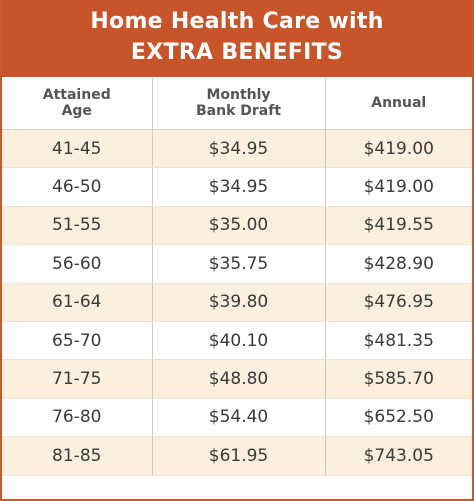 The image size is (474, 501). What do you see at coordinates (398, 226) in the screenshot?
I see `cell-annual: $419.55` at bounding box center [398, 226].